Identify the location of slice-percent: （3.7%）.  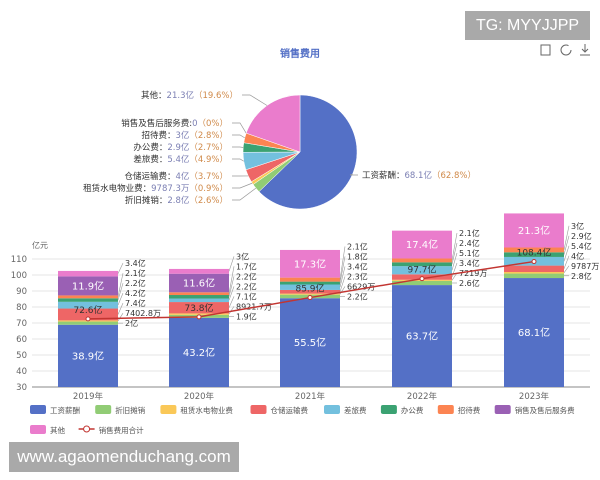
(208, 176).